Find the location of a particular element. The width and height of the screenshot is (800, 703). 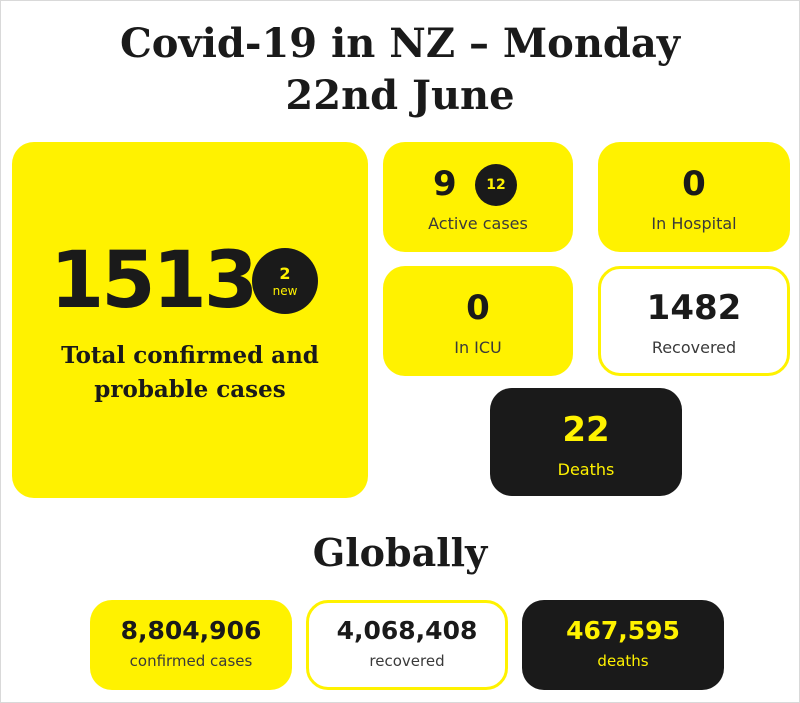

deaths-label: Deaths is located at coordinates (586, 469).